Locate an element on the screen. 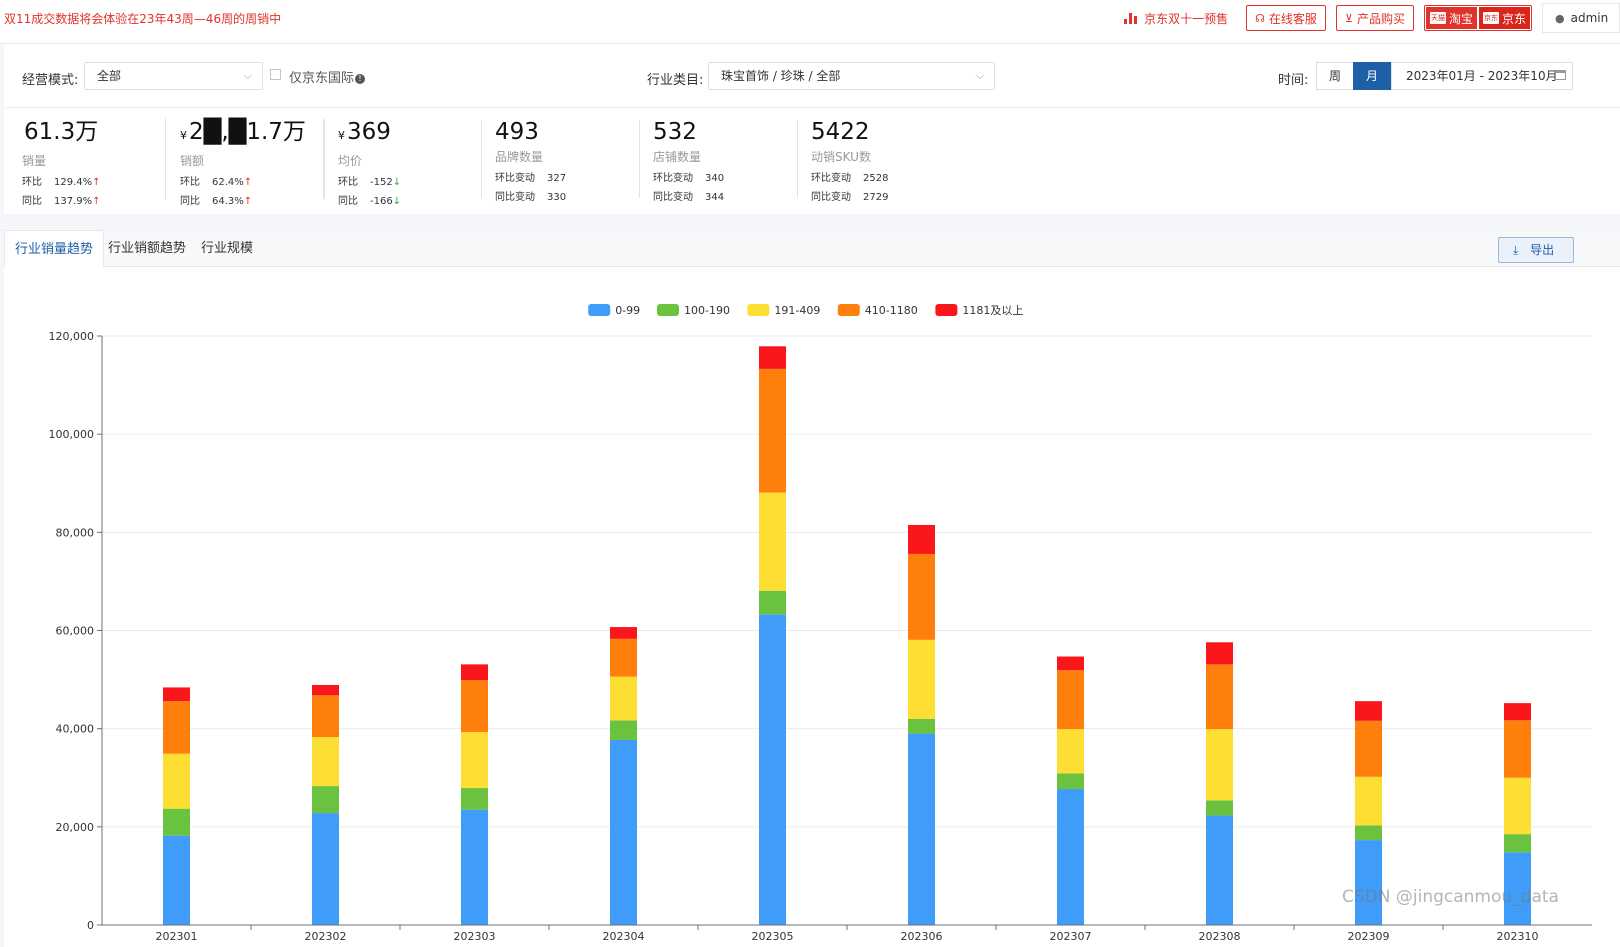 This screenshot has width=1620, height=947. metric-yoy: 同比变动 330 is located at coordinates (531, 197).